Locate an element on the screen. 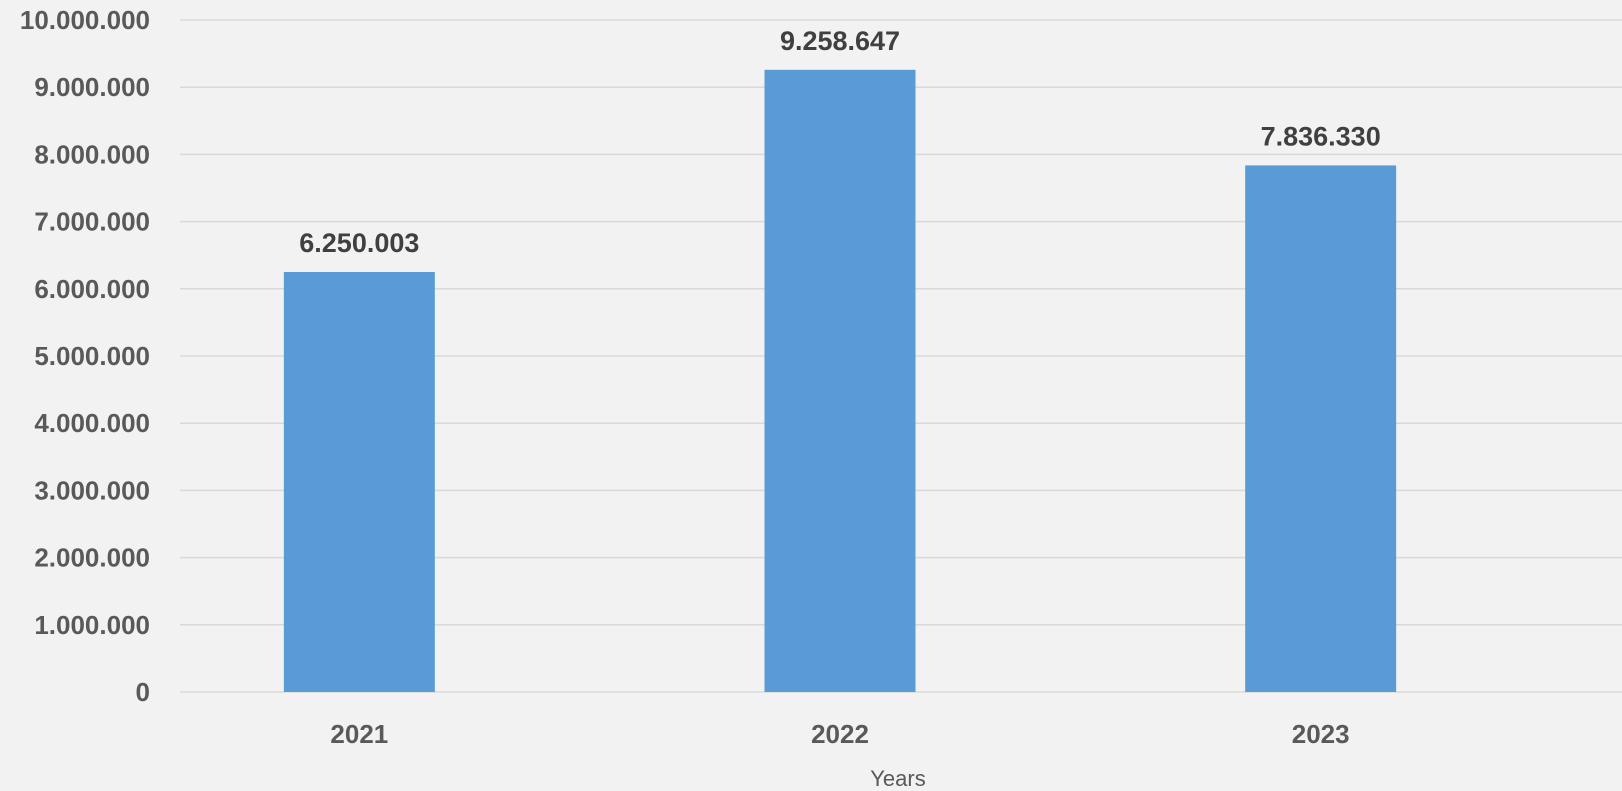 The width and height of the screenshot is (1622, 791). bar-2022 is located at coordinates (840, 381).